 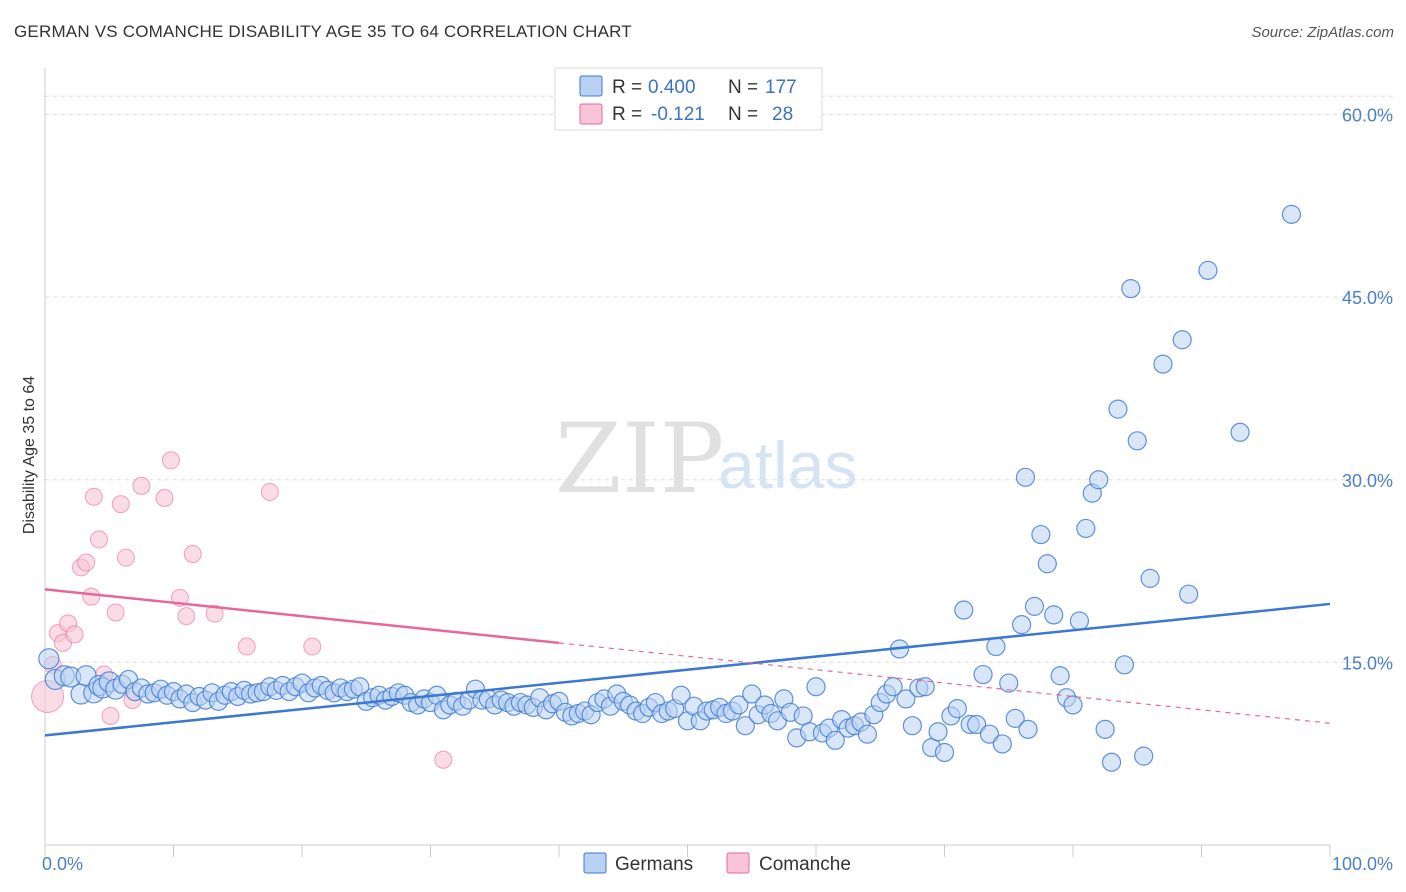 What do you see at coordinates (672, 87) in the screenshot?
I see `legend-german-r-value: 0.400` at bounding box center [672, 87].